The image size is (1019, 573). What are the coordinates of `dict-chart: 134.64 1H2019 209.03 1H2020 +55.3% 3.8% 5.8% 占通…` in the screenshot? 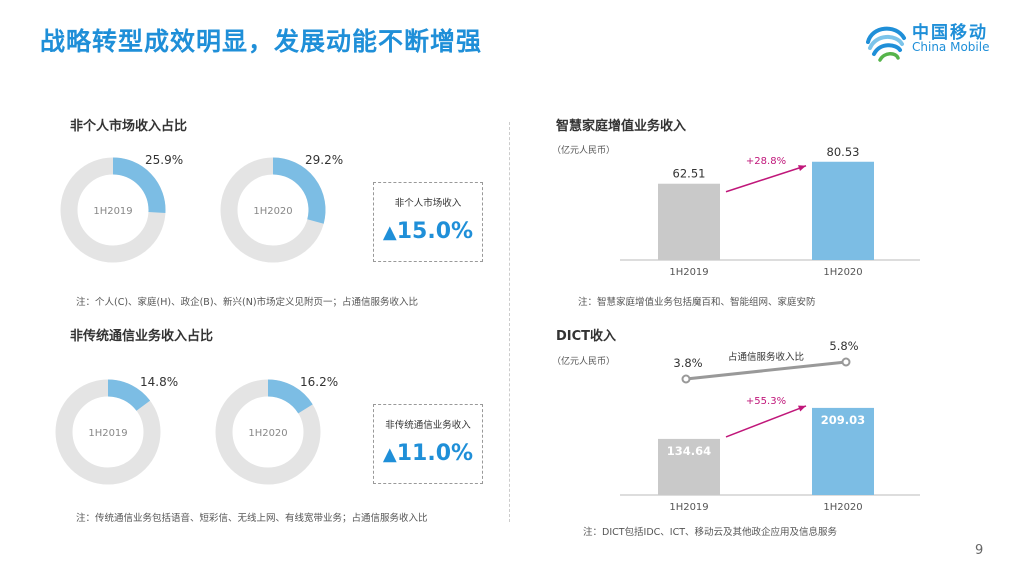 It's located at (770, 426).